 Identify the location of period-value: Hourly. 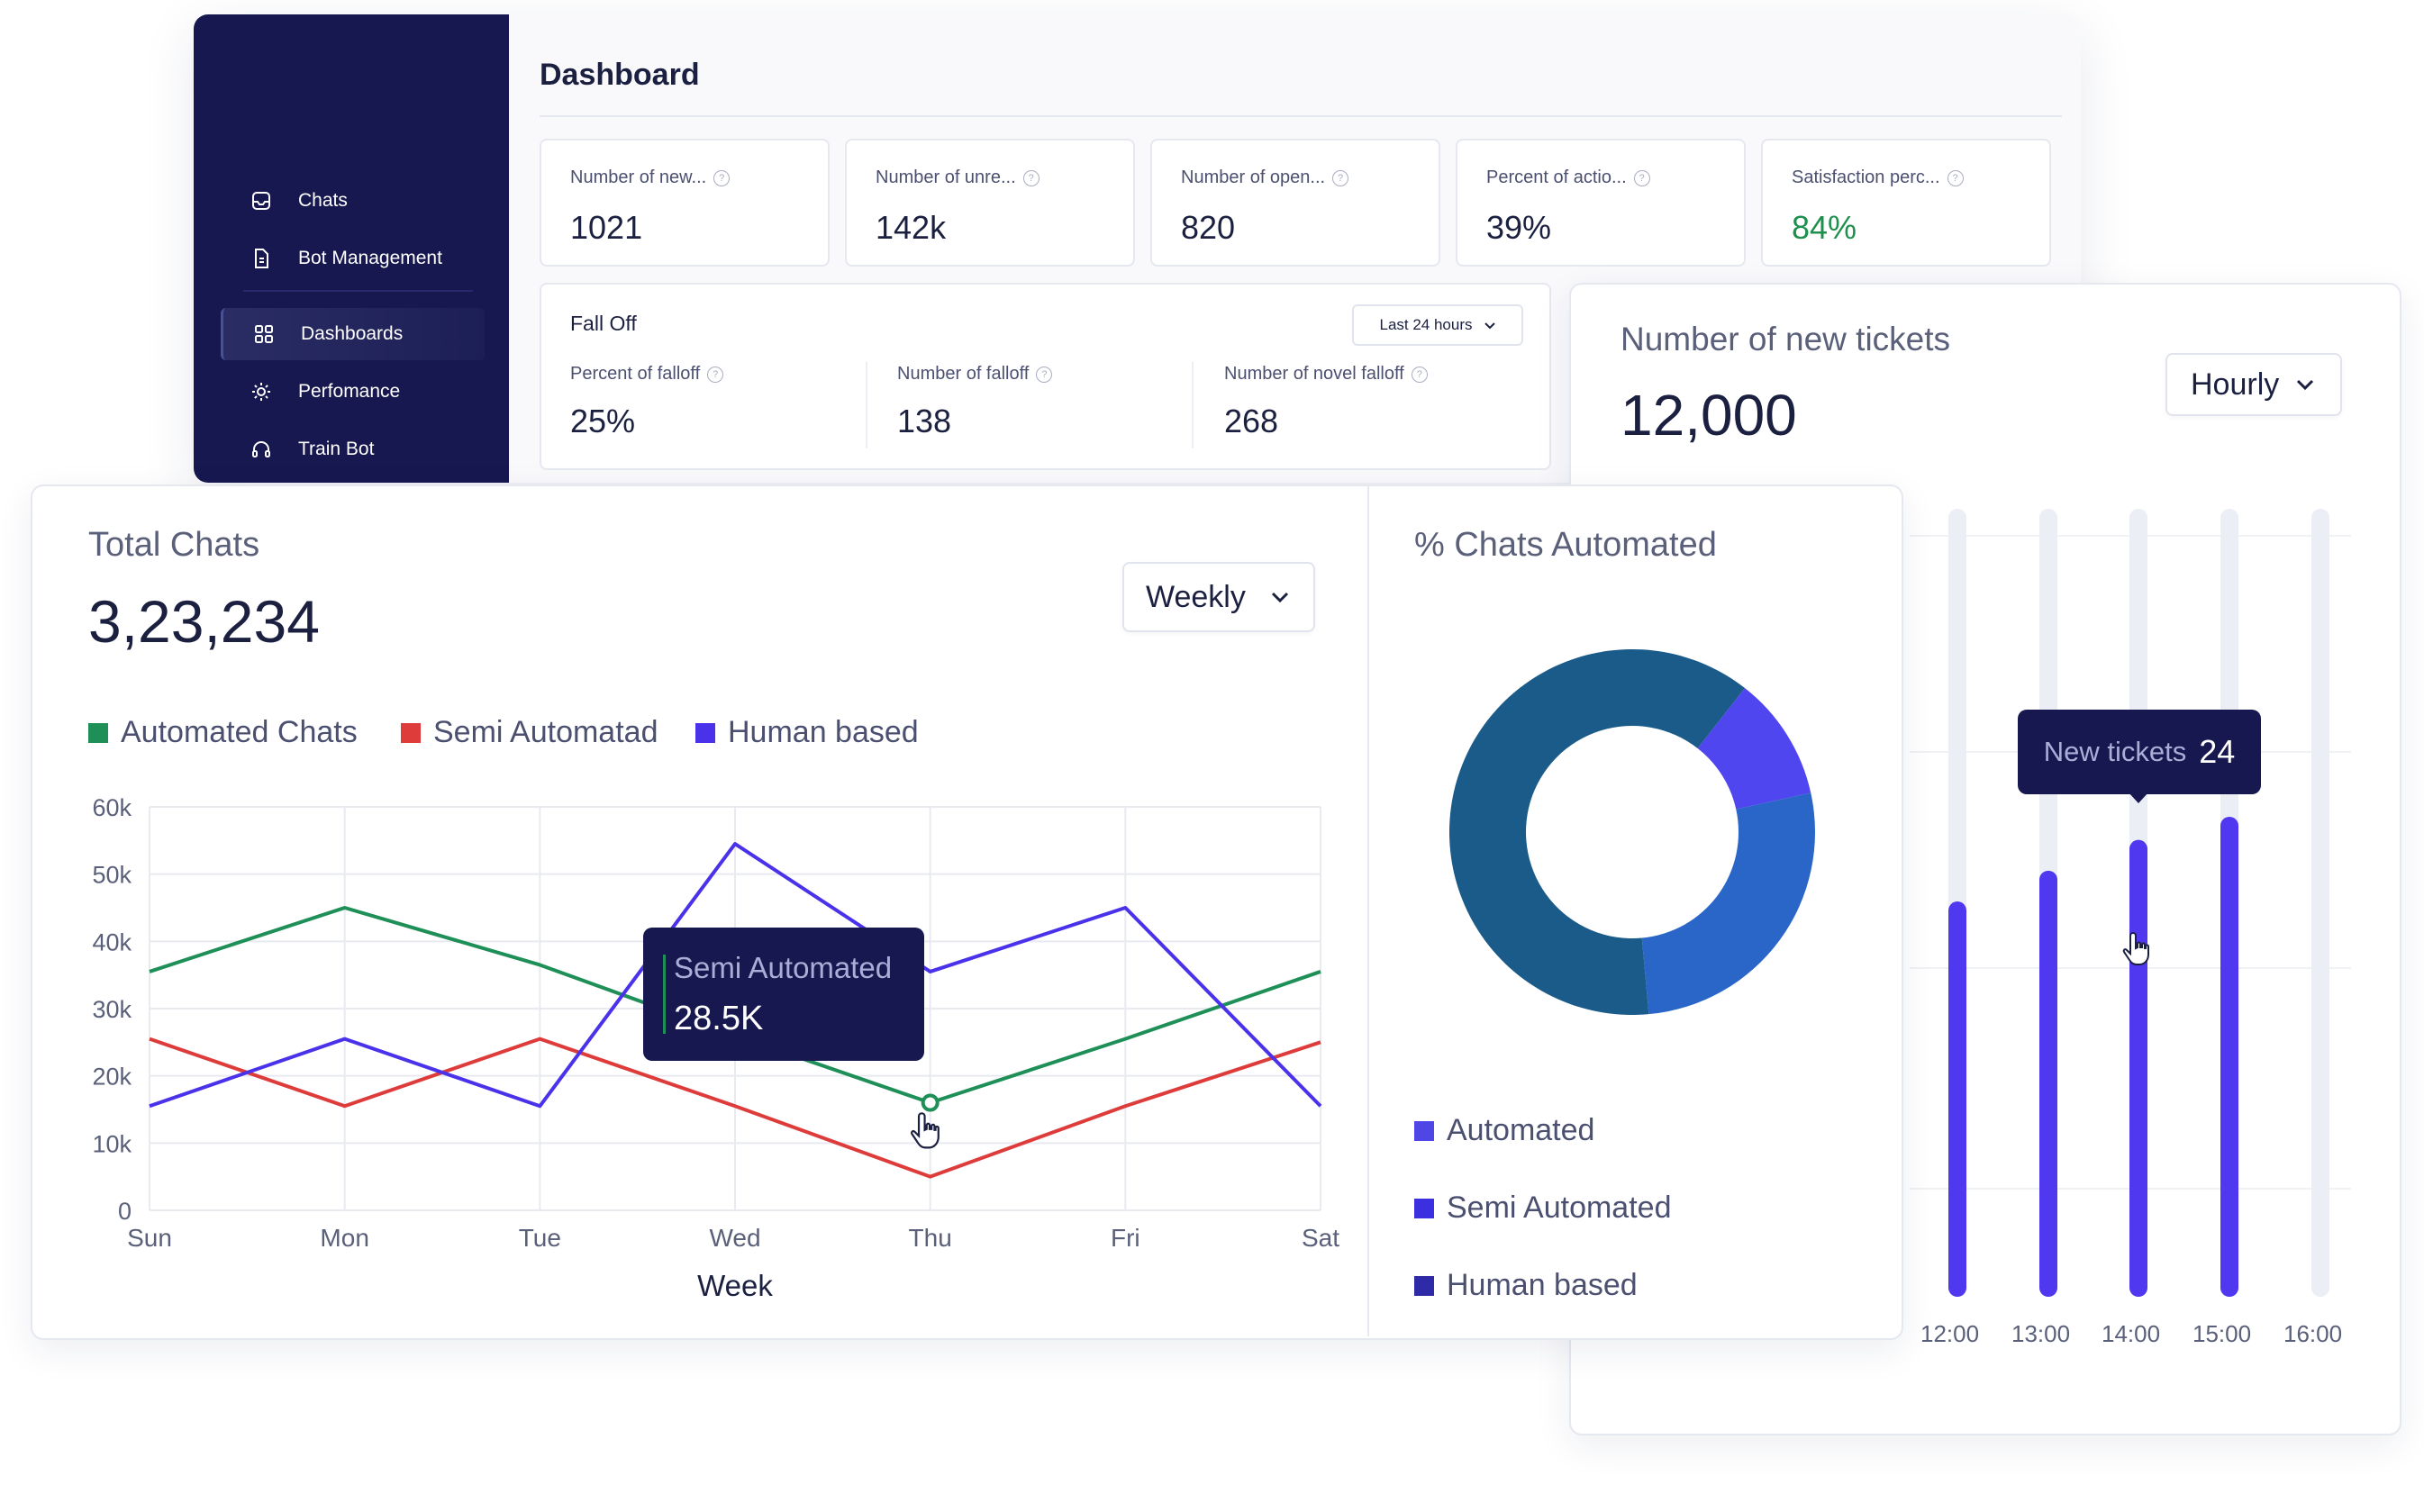
(2235, 384).